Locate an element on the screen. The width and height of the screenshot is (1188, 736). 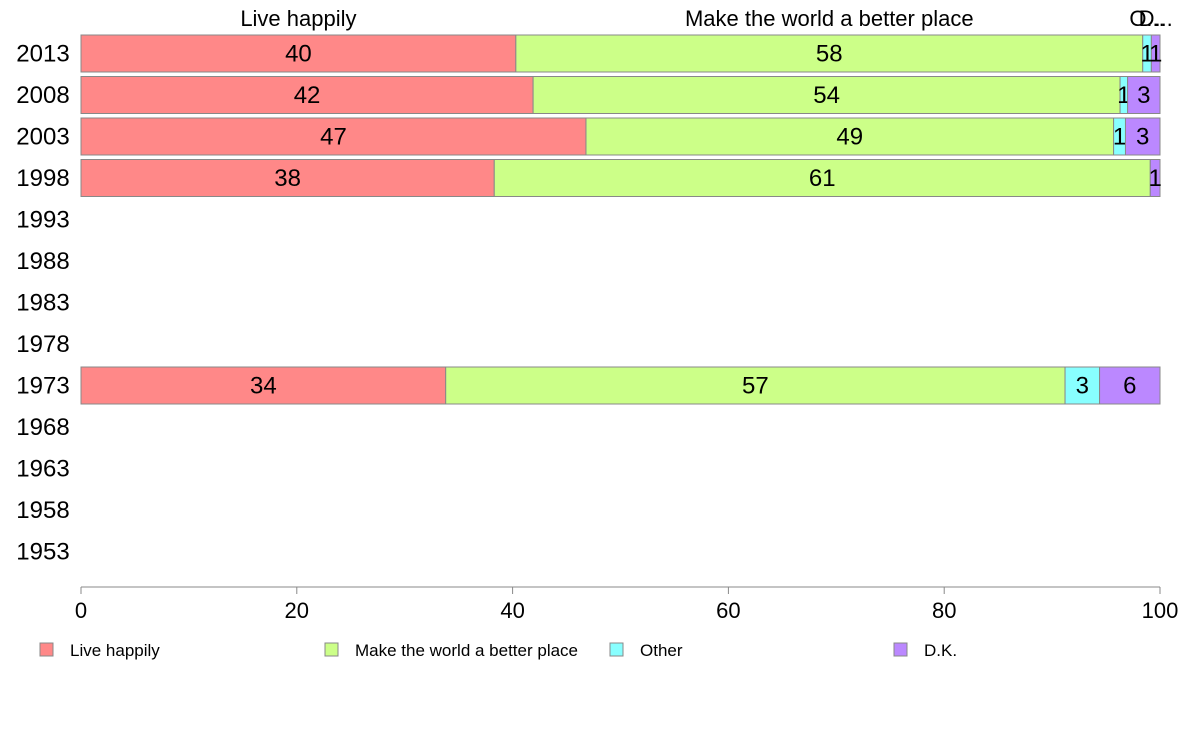
year-label-1958: 1958 is located at coordinates (42, 510).